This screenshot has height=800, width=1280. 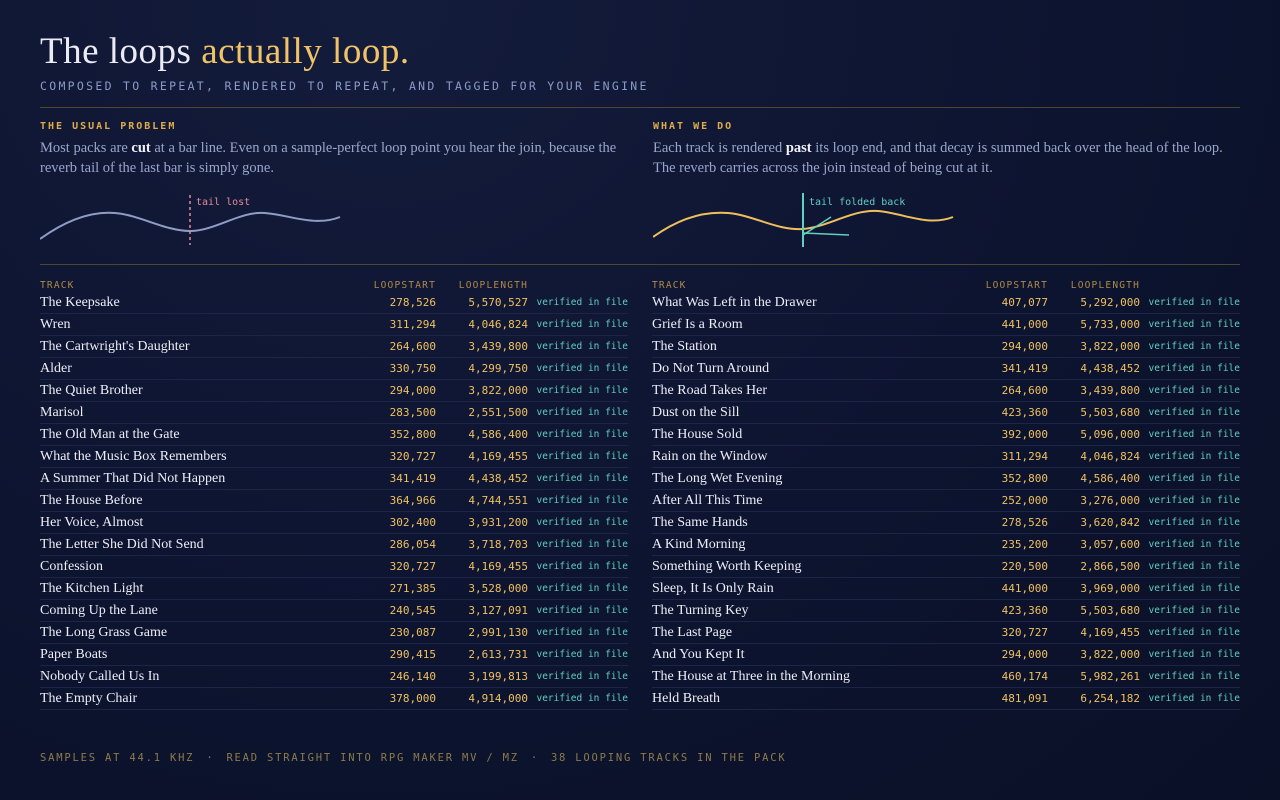 What do you see at coordinates (696, 412) in the screenshot?
I see `track-name: Dust on the Sill` at bounding box center [696, 412].